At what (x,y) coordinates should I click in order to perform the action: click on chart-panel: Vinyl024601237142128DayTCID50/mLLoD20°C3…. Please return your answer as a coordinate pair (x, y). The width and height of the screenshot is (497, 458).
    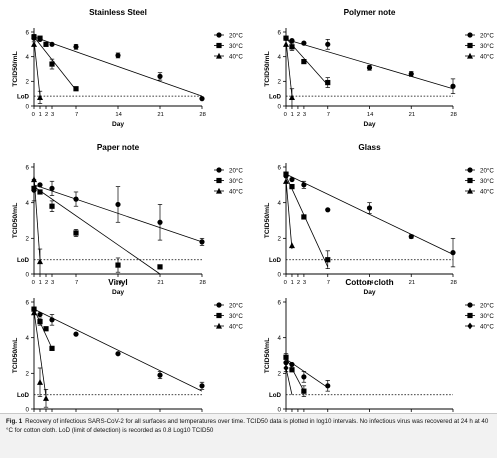
    Looking at the image, I should click on (127, 345).